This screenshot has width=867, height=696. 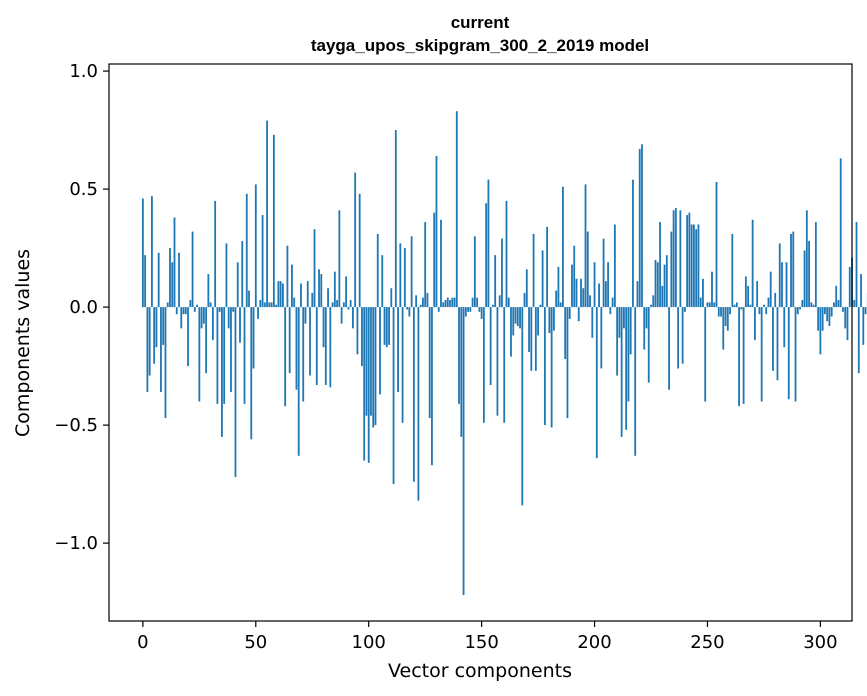 I want to click on x-tick-label: 0, so click(x=142, y=642).